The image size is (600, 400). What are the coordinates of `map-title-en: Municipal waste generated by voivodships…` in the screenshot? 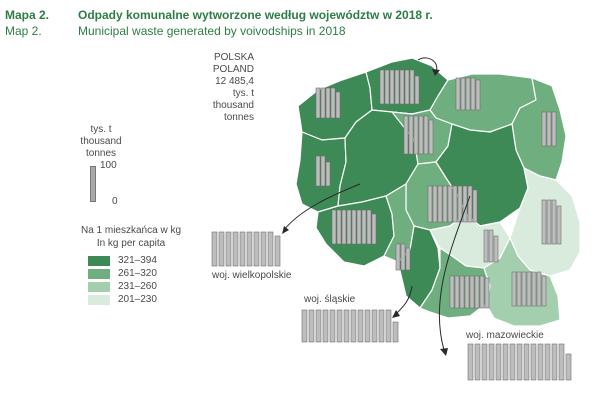 It's located at (212, 31).